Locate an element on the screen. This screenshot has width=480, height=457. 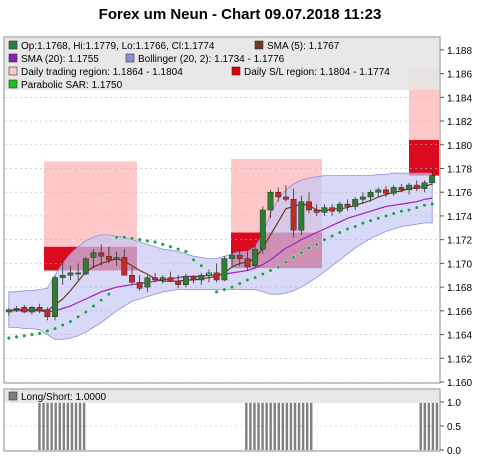
y-tick-label: 0.5 is located at coordinates (454, 427).